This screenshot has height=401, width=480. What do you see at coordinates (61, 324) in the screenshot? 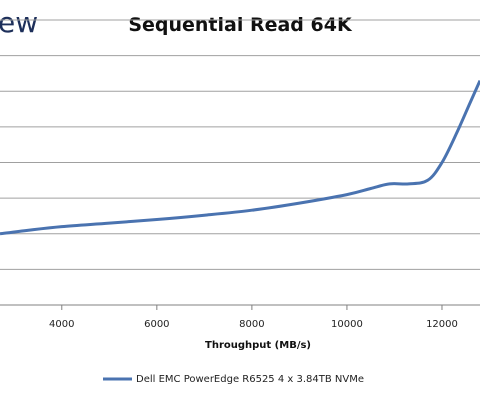
I see `x-tick-label-4000: 4000` at bounding box center [61, 324].